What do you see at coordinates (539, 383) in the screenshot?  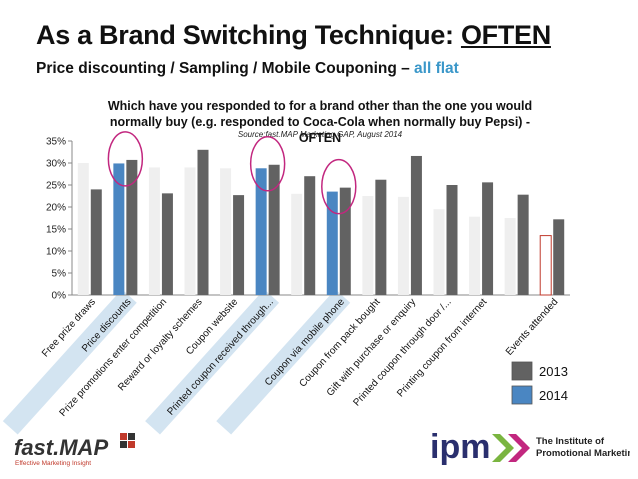 I see `legend: 2013 2014` at bounding box center [539, 383].